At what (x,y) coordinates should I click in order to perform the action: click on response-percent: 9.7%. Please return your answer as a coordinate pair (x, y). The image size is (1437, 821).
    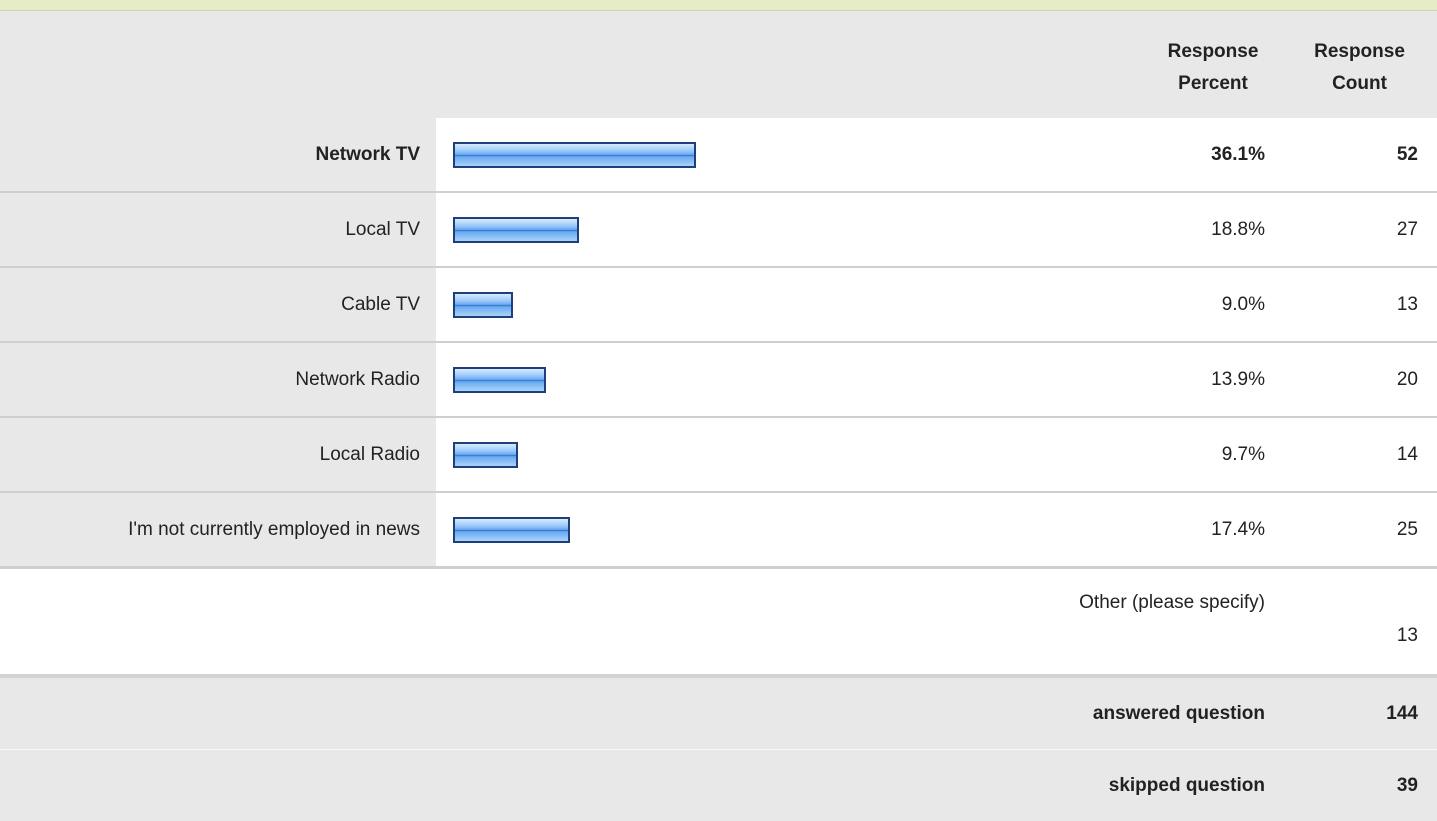
    Looking at the image, I should click on (1243, 454).